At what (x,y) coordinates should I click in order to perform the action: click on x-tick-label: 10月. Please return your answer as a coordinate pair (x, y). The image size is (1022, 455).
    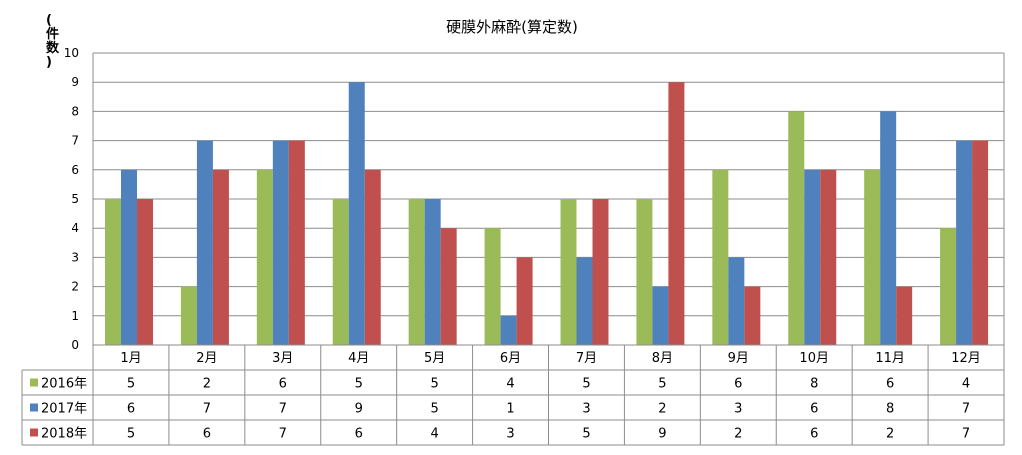
    Looking at the image, I should click on (814, 358).